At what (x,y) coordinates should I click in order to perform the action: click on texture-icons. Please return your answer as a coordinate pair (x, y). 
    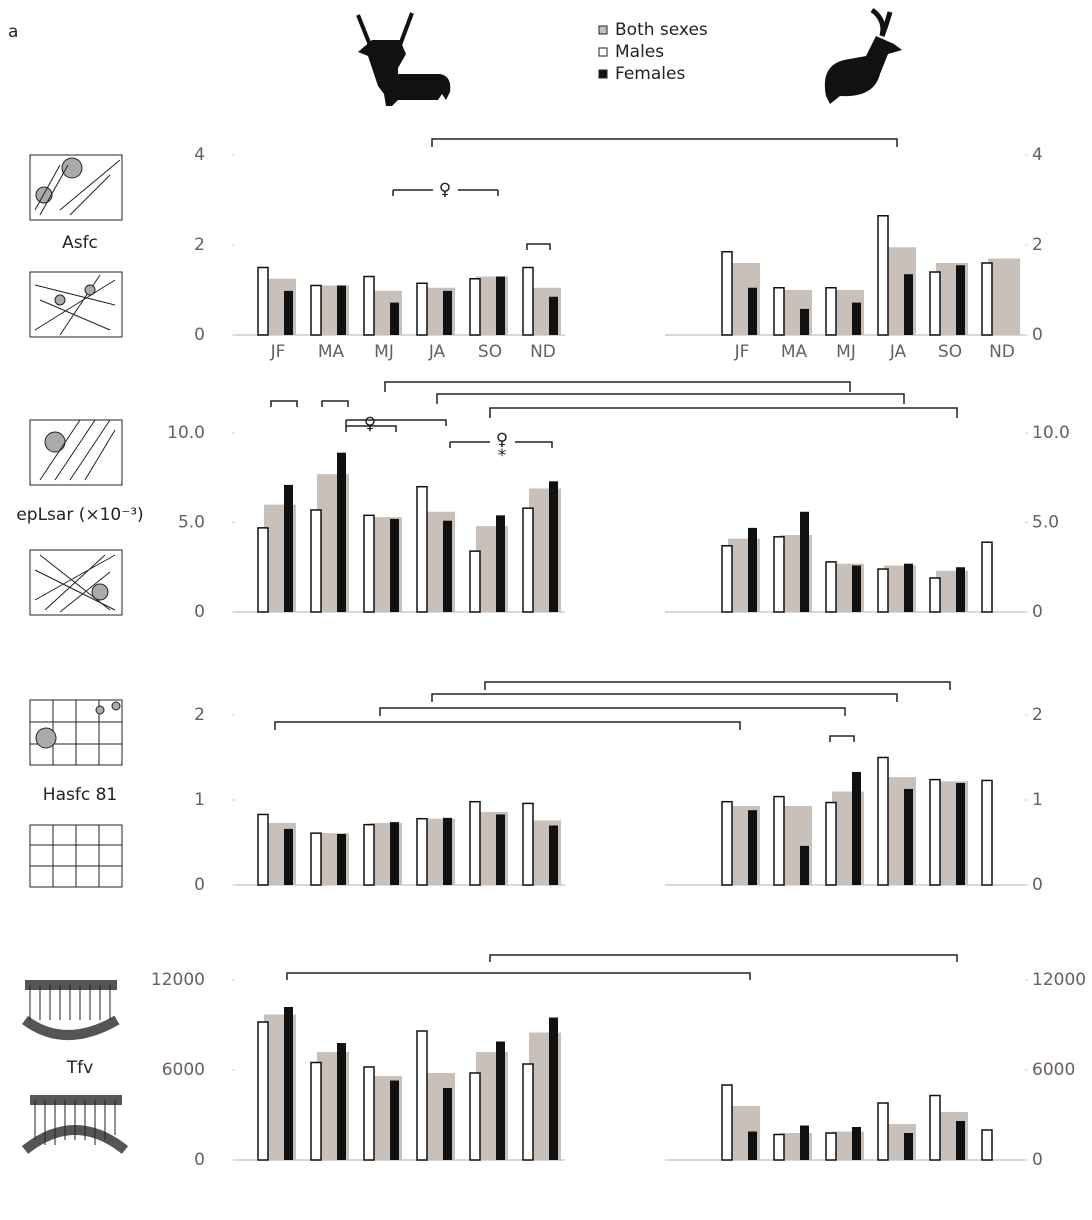
    Looking at the image, I should click on (75, 654).